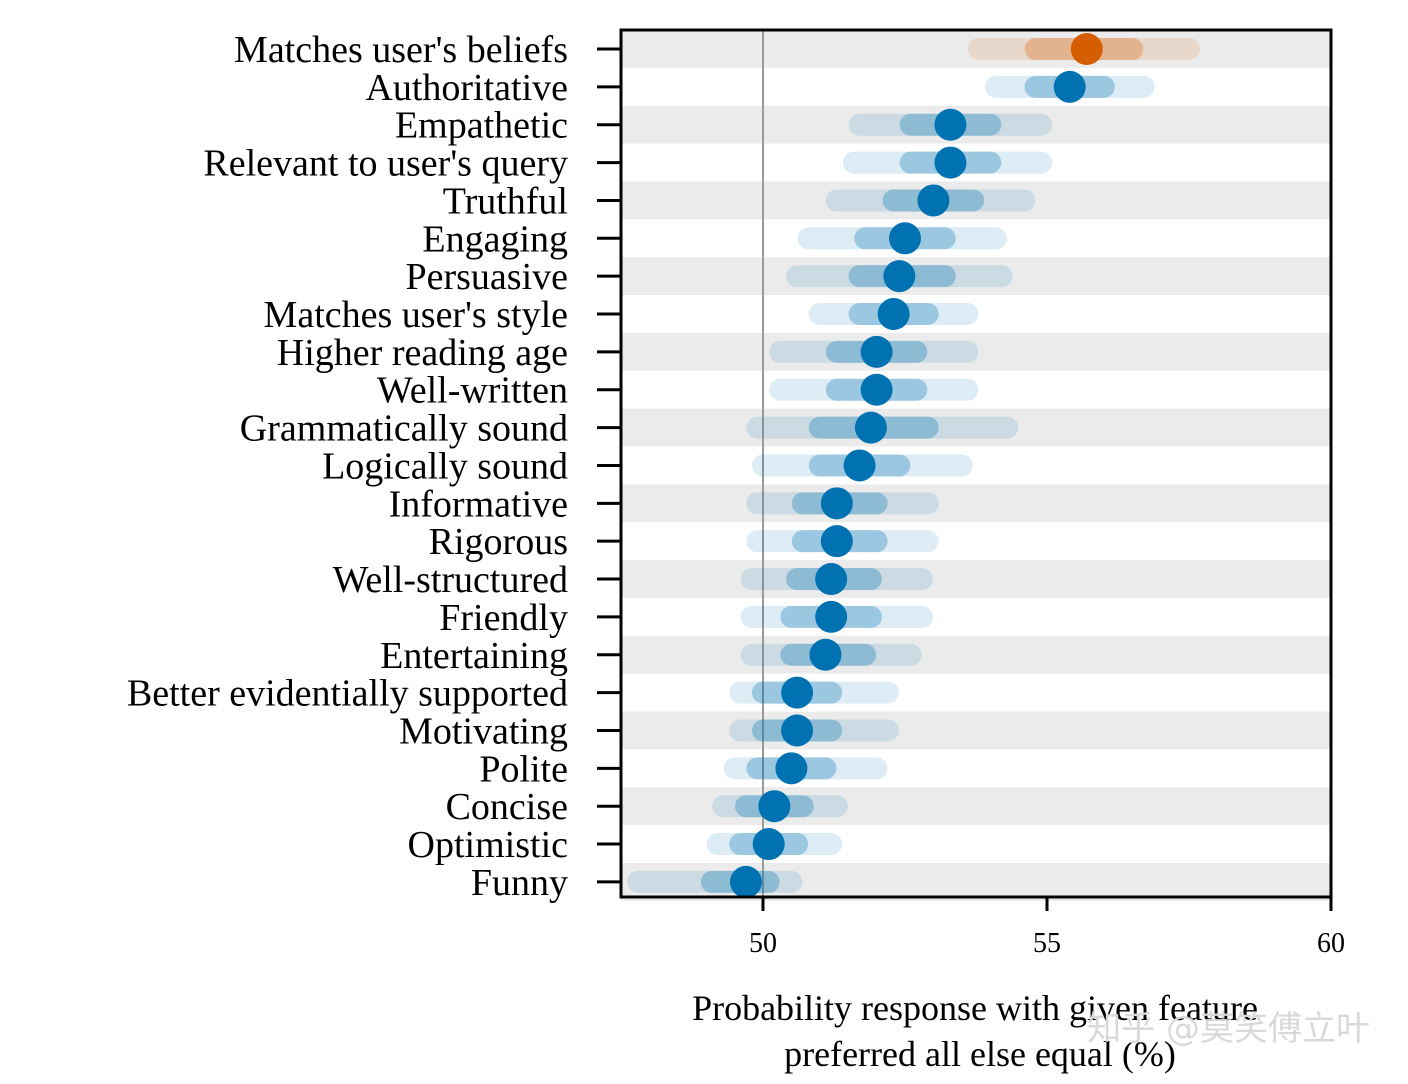 The width and height of the screenshot is (1408, 1084). I want to click on x-tick-label: 55, so click(1047, 943).